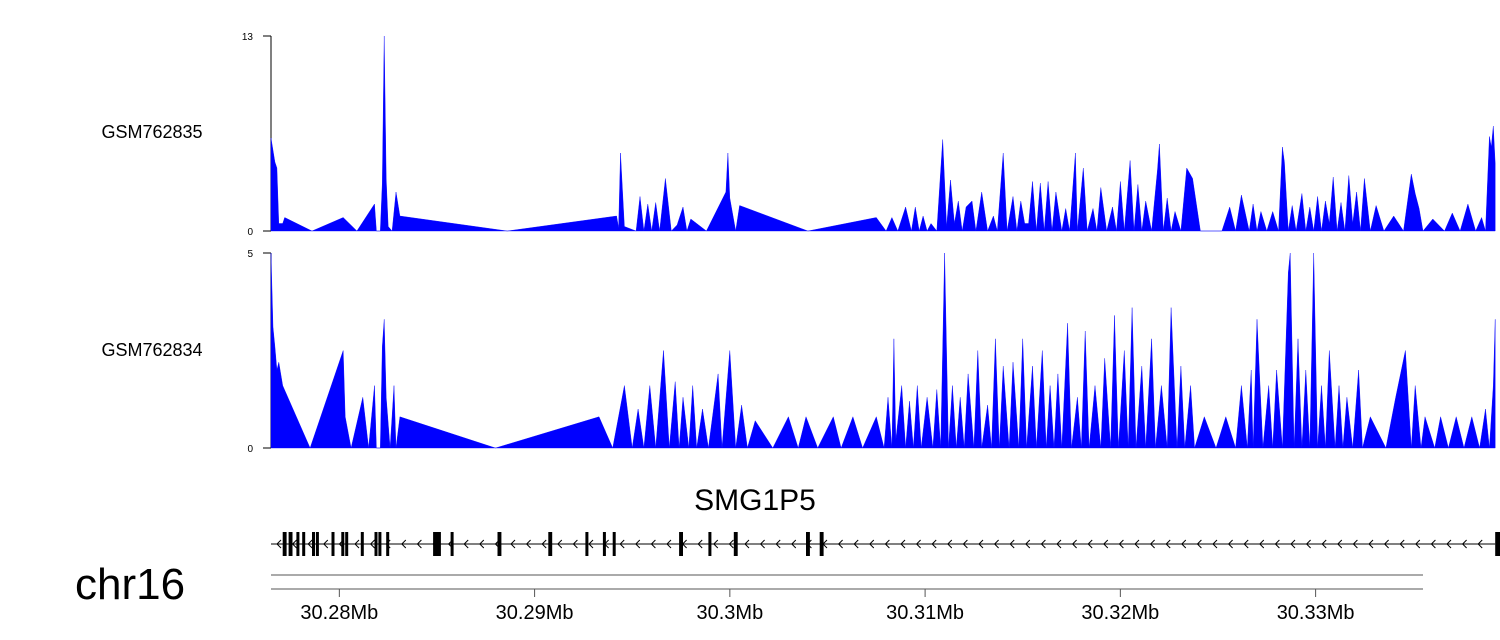 This screenshot has width=1500, height=640. I want to click on x-tick-label: 30.3Mb, so click(729, 613).